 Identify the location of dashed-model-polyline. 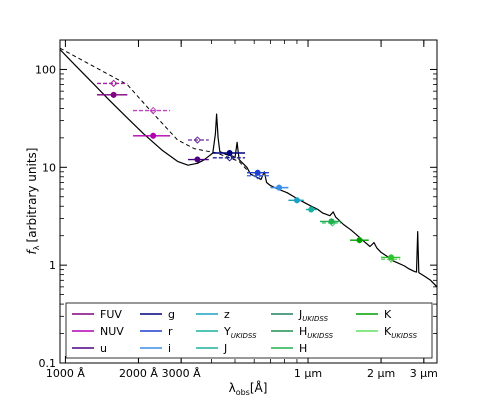
(155, 110).